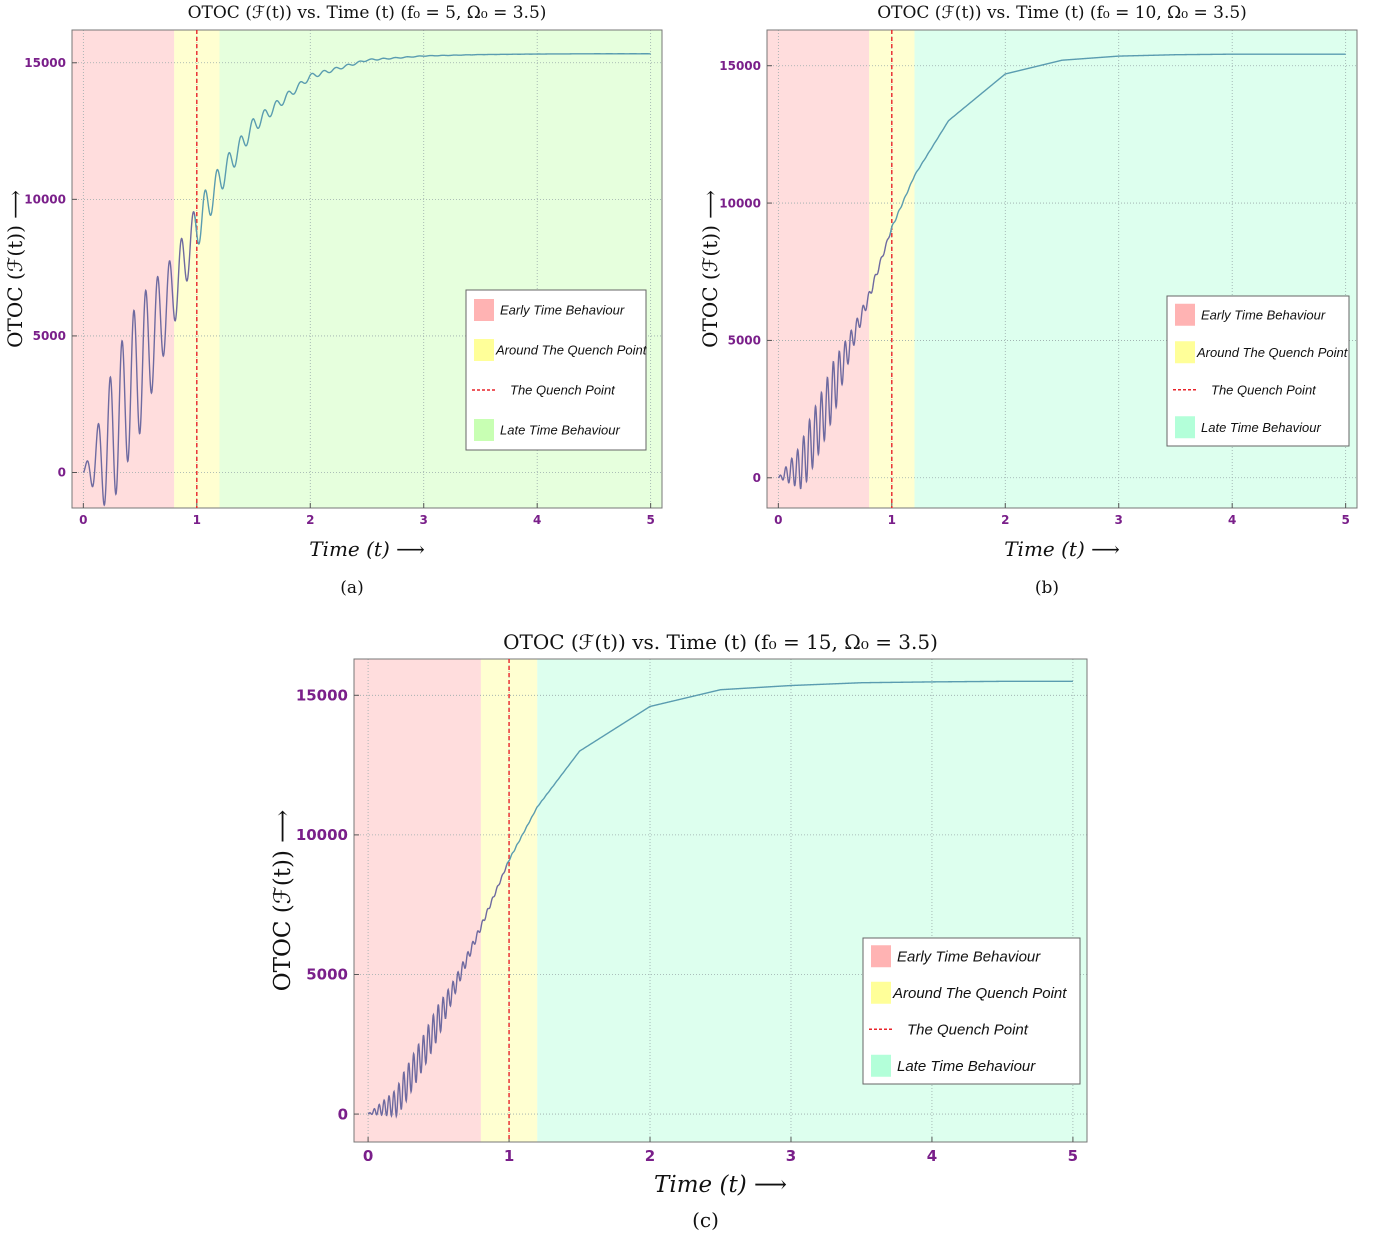 The width and height of the screenshot is (1380, 1241). What do you see at coordinates (1047, 588) in the screenshot?
I see `panel-caption: (b)` at bounding box center [1047, 588].